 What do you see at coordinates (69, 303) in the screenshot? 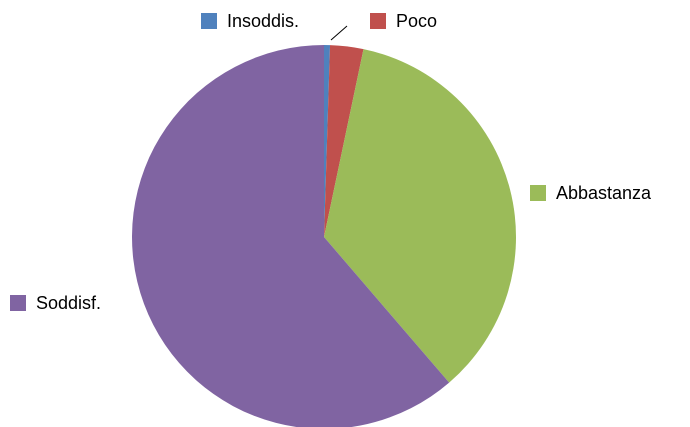
I see `slice-label-soddisf-text: Soddisf.` at bounding box center [69, 303].